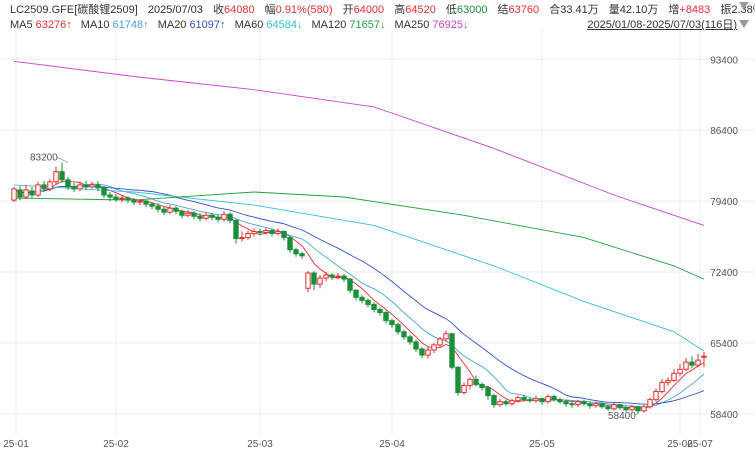 Image resolution: width=755 pixels, height=455 pixels. I want to click on ma120-label: MA120, so click(329, 25).